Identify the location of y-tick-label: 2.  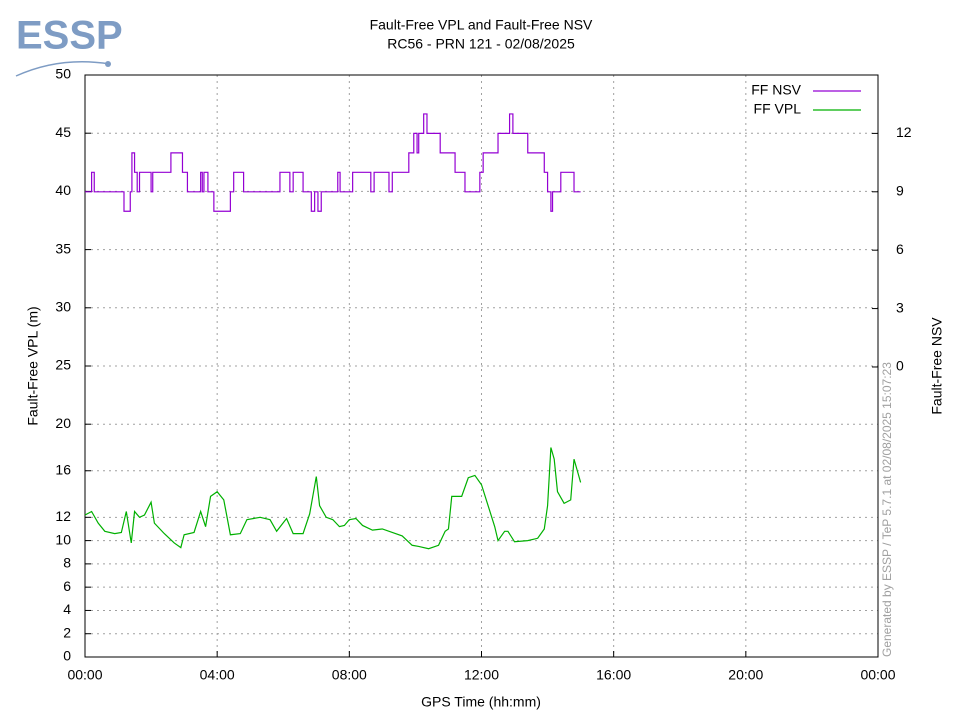
(67, 632).